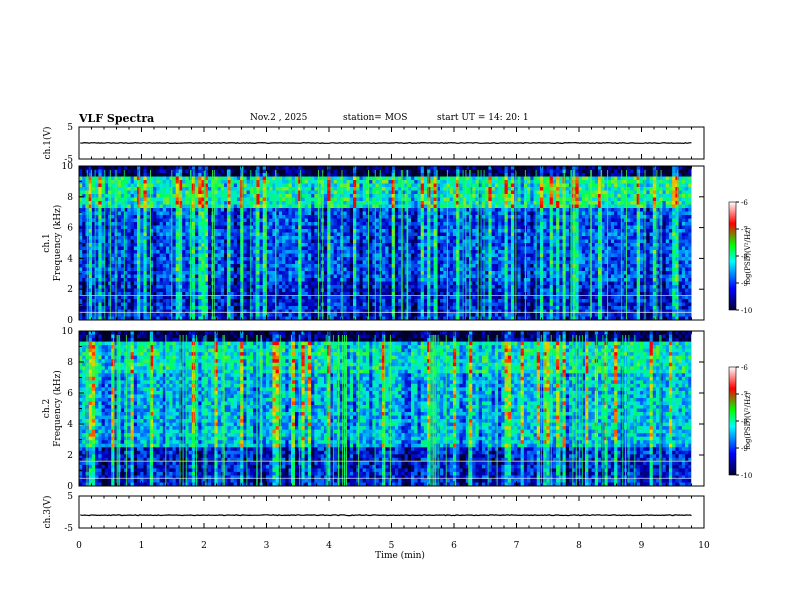 The height and width of the screenshot is (612, 792). Describe the element at coordinates (70, 456) in the screenshot. I see `ch2-spectrogram-ytick-label: 2` at that location.